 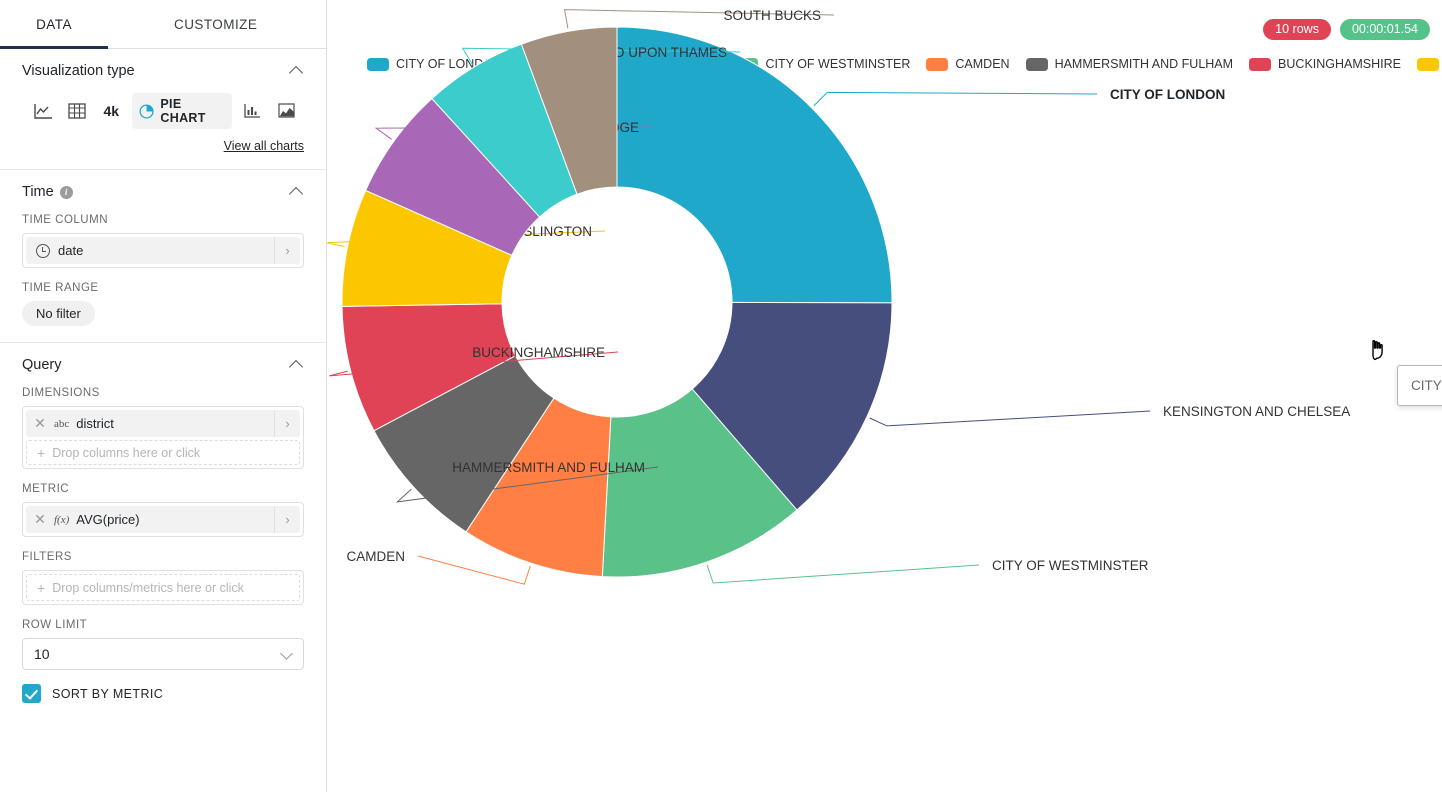 I want to click on view-all-charts-link: View all charts, so click(x=263, y=146).